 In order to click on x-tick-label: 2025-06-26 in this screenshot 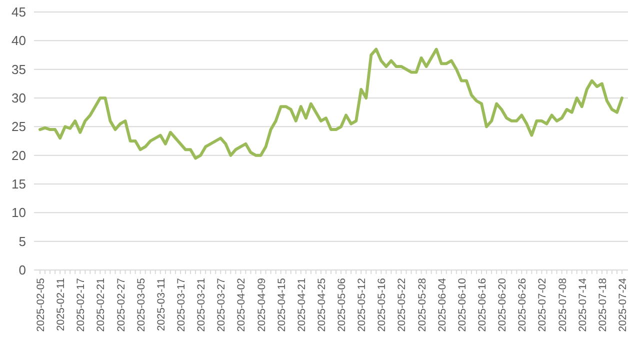, I will do `click(522, 305)`.